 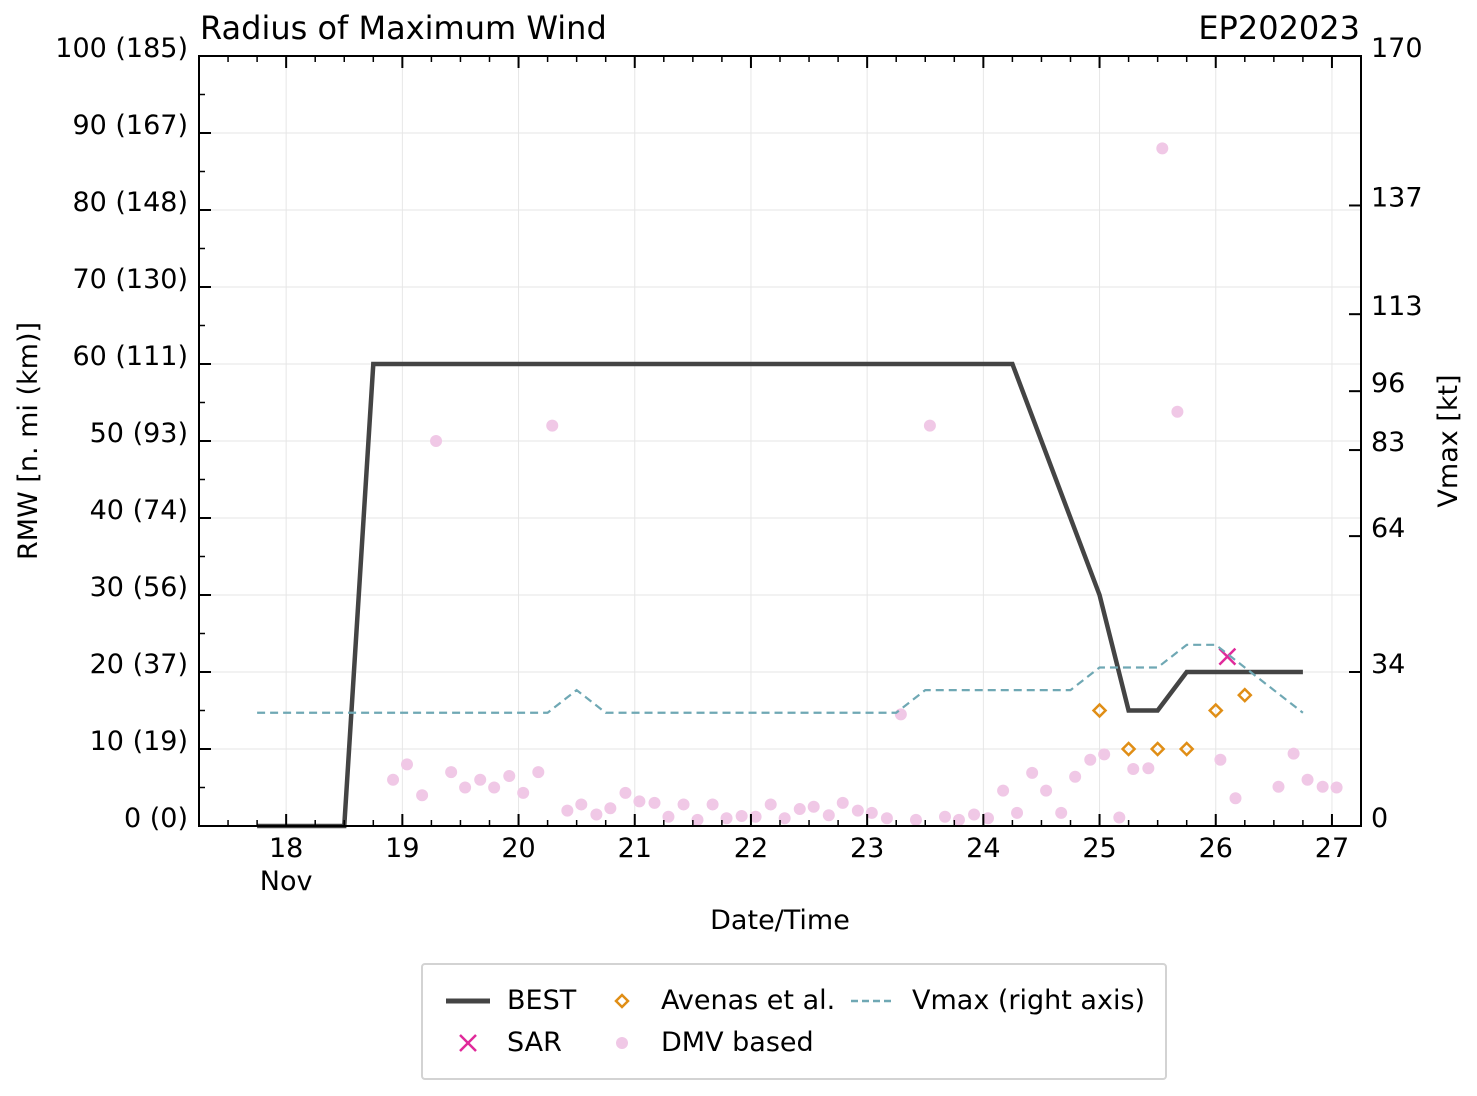 I want to click on x-tick-label: 19, so click(x=402, y=848).